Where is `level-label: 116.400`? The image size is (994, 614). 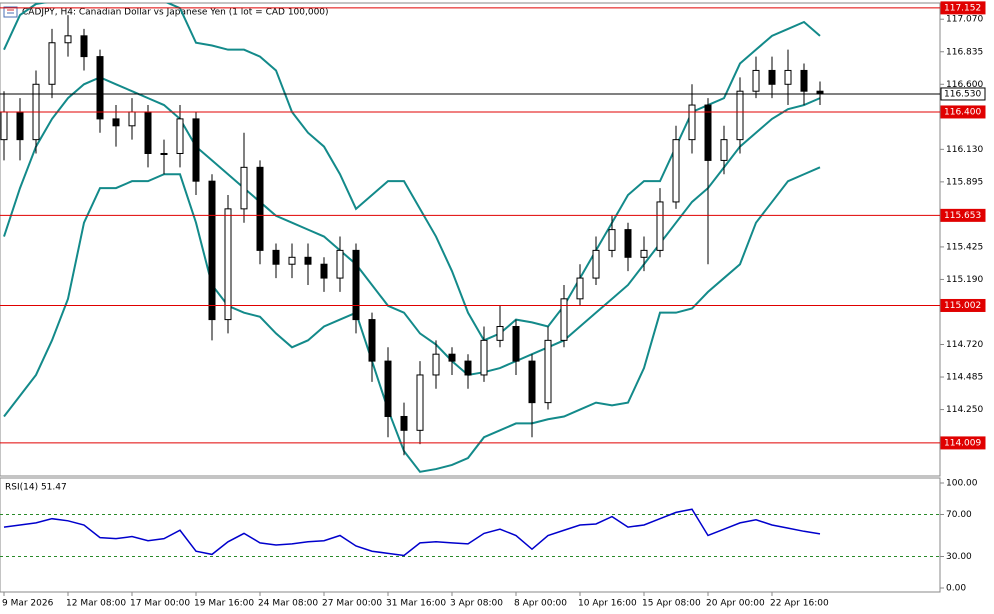
level-label: 116.400 is located at coordinates (962, 112).